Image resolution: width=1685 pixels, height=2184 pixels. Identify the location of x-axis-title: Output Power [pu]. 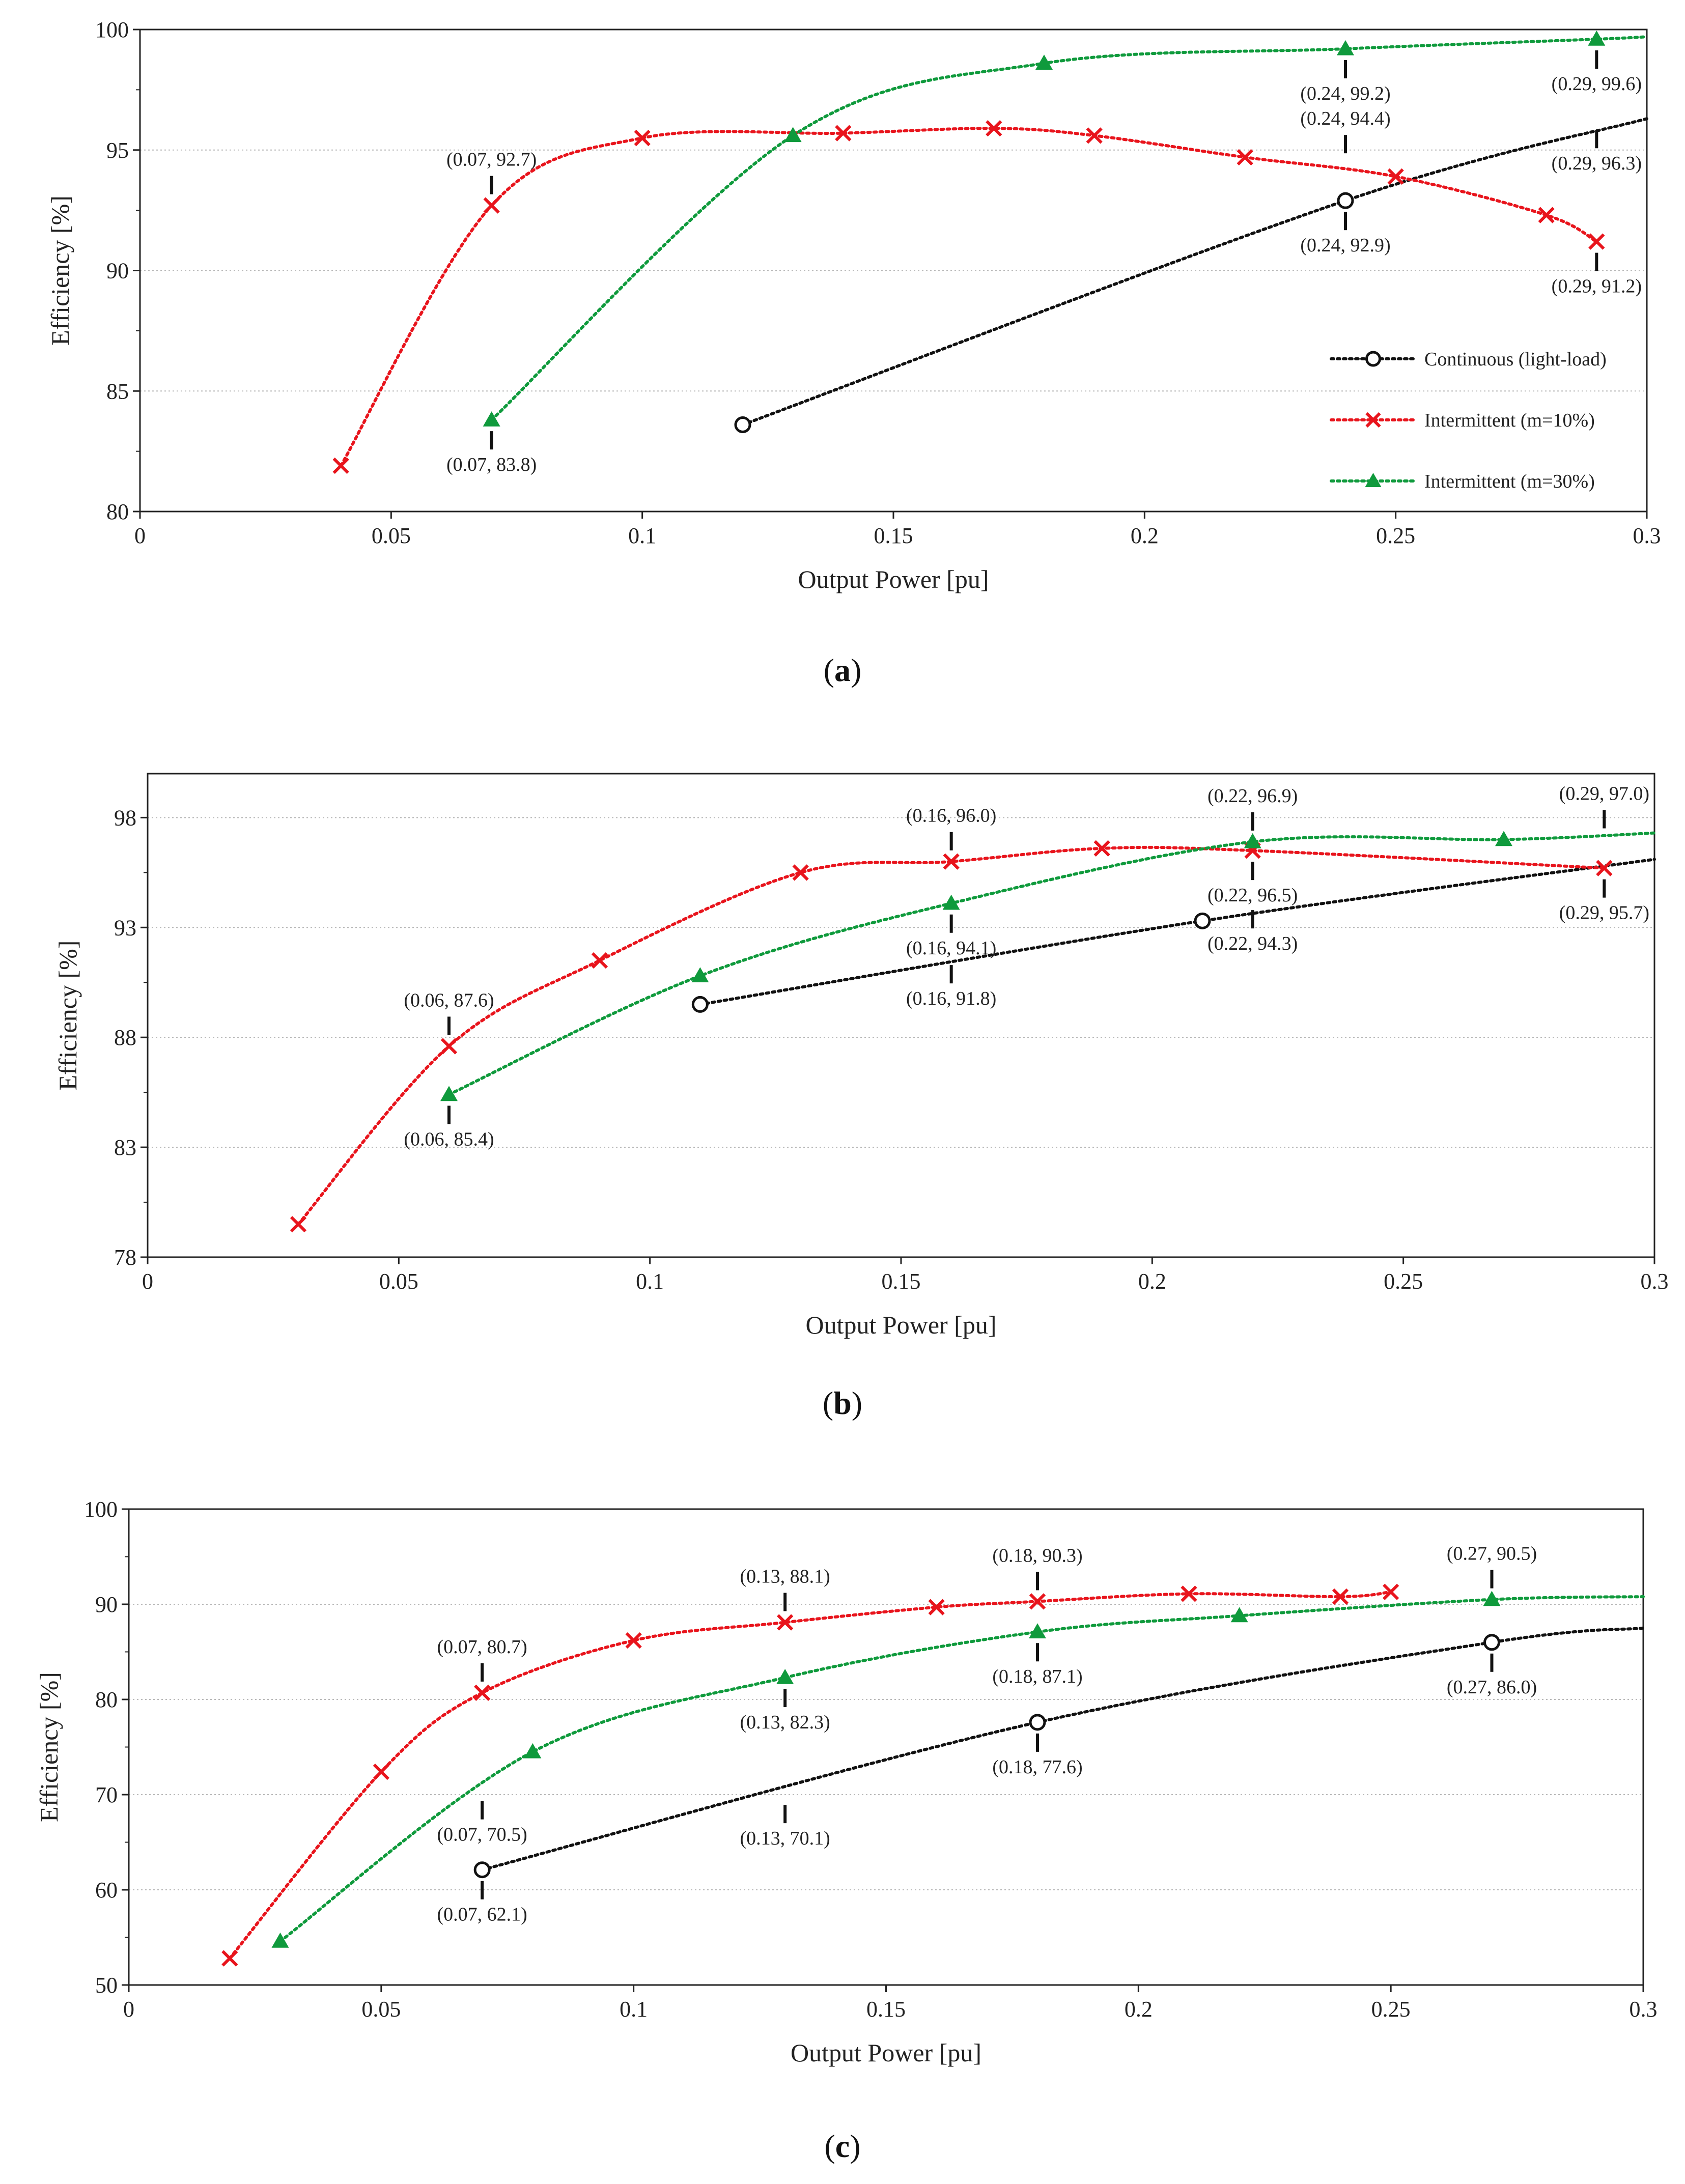
(902, 1325).